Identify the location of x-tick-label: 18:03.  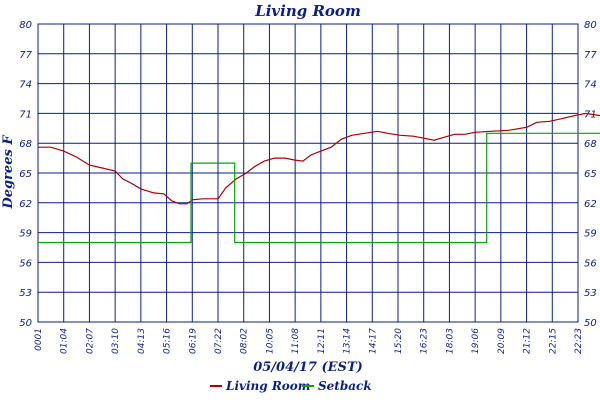
(450, 341).